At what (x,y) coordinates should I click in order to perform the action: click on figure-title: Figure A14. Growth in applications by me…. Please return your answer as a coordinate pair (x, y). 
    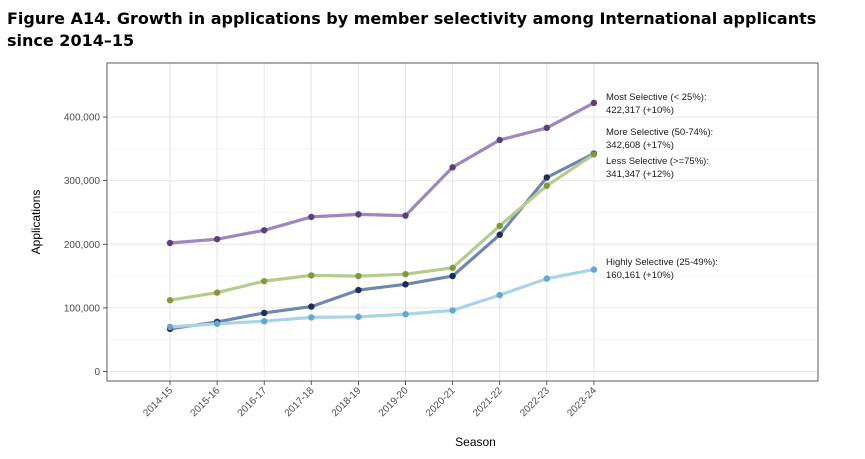
    Looking at the image, I should click on (412, 29).